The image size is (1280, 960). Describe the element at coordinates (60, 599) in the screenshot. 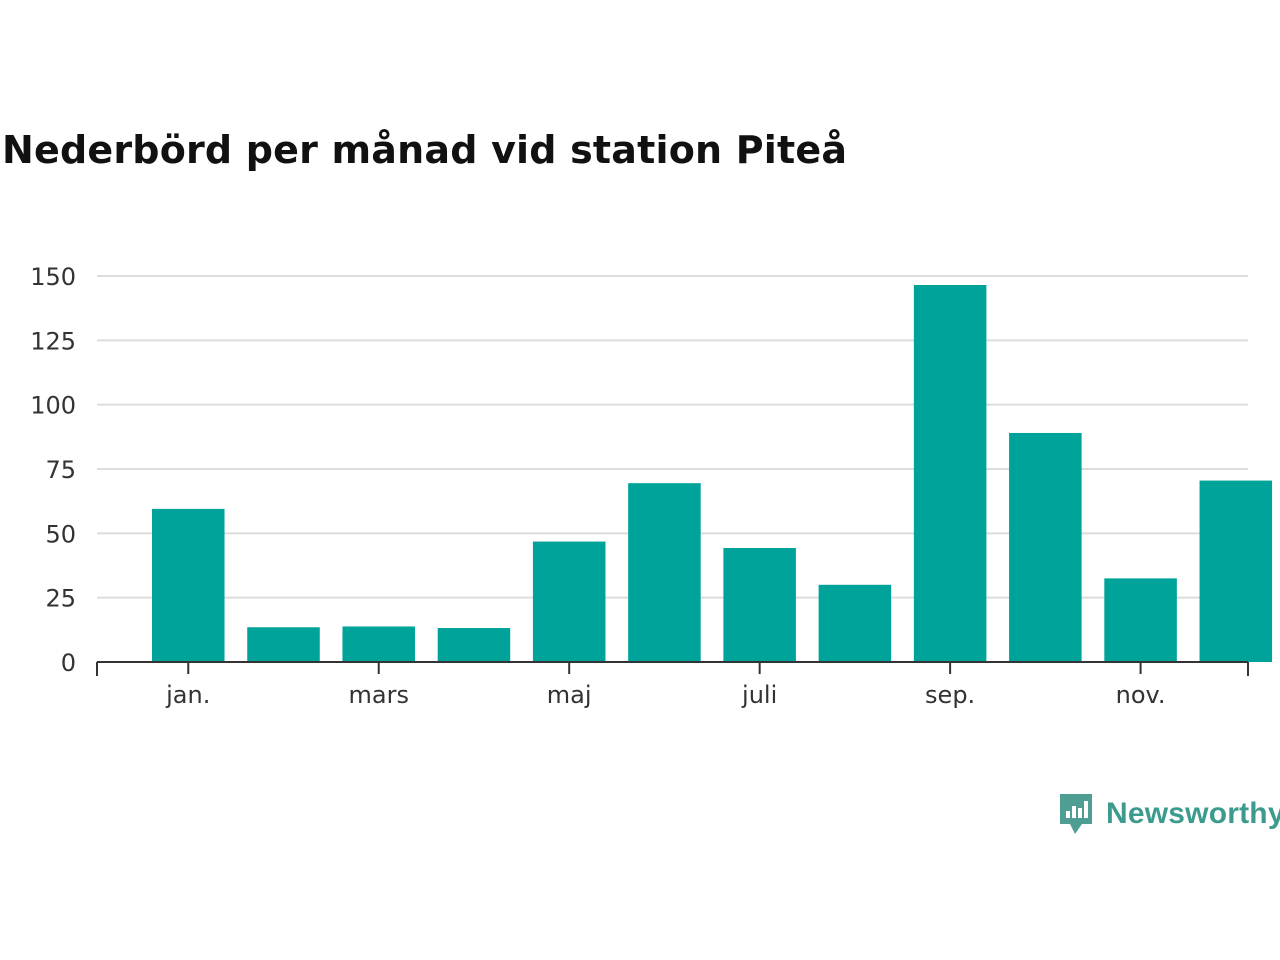

I see `y-tick-label-25: 25` at that location.